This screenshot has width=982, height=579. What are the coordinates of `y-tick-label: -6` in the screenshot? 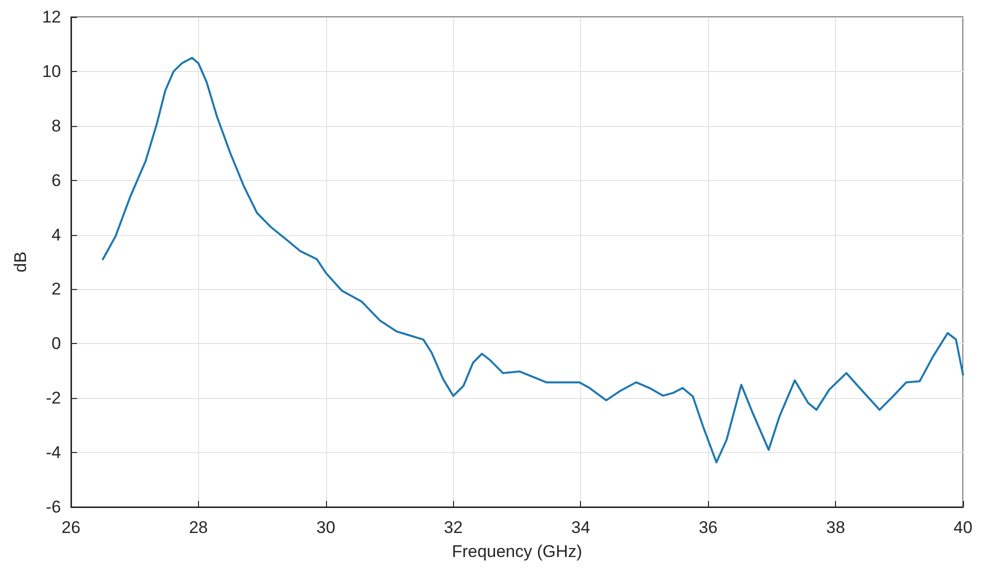 It's located at (53, 507).